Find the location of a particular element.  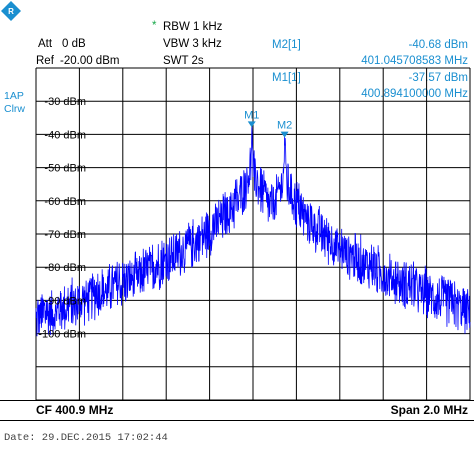

ref-label: Ref is located at coordinates (45, 61).